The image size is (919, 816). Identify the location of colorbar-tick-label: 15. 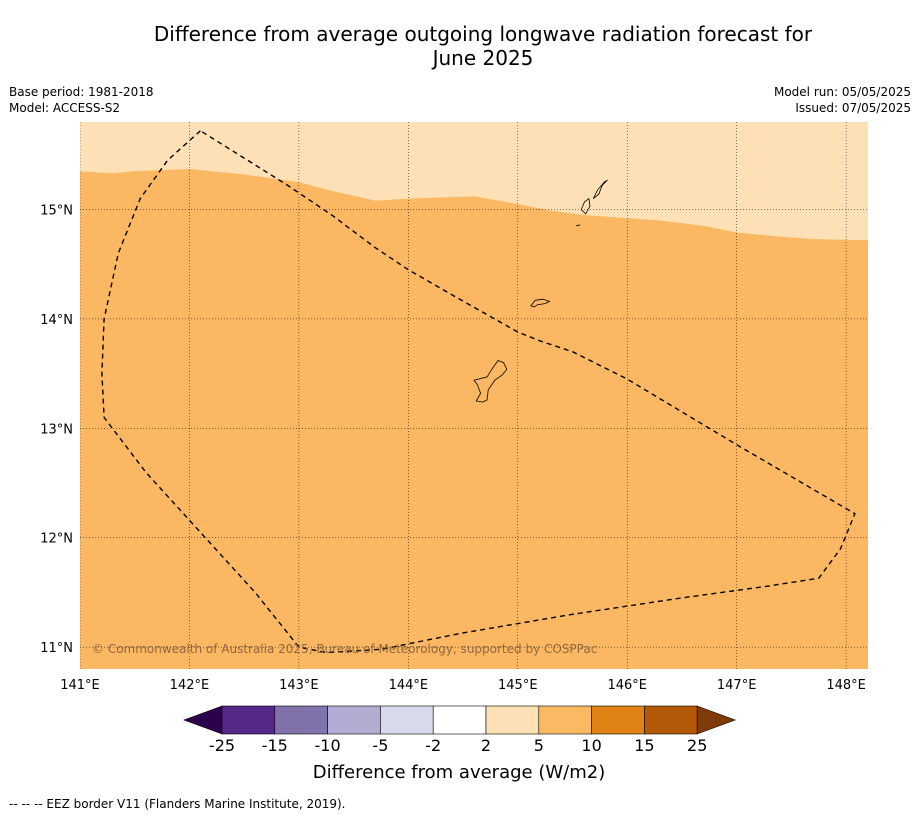
(644, 745).